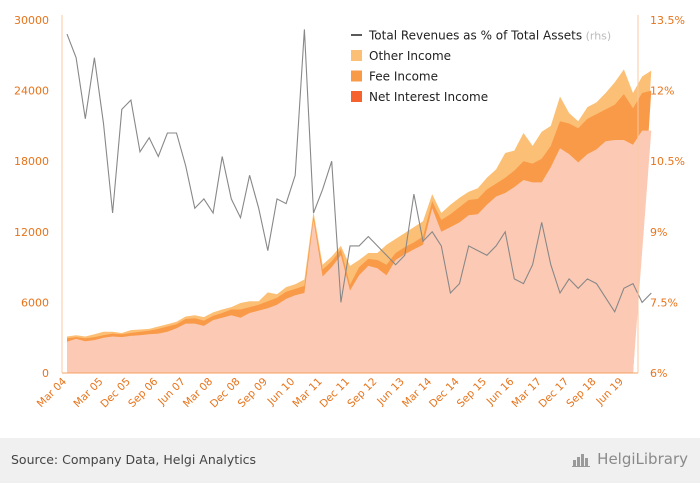 Image resolution: width=700 pixels, height=483 pixels. Describe the element at coordinates (472, 393) in the screenshot. I see `x-tick-label: Sep 15` at that location.